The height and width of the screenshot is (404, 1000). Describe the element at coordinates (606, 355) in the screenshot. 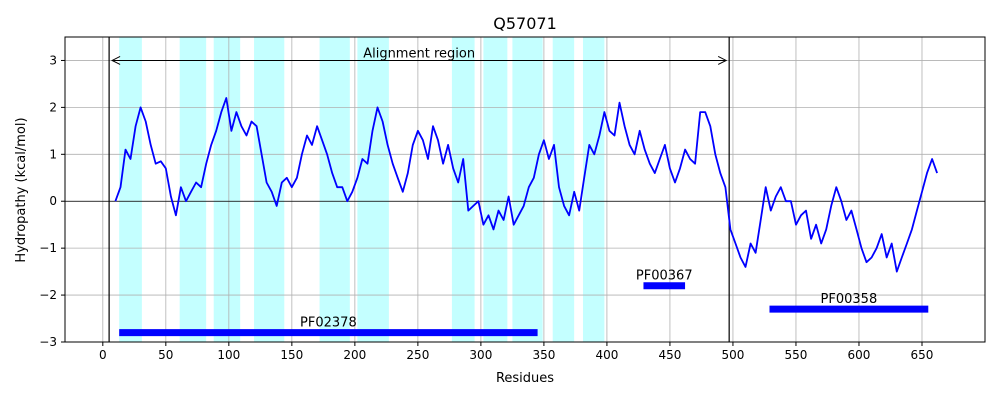

I see `x-tick-label: 400` at that location.